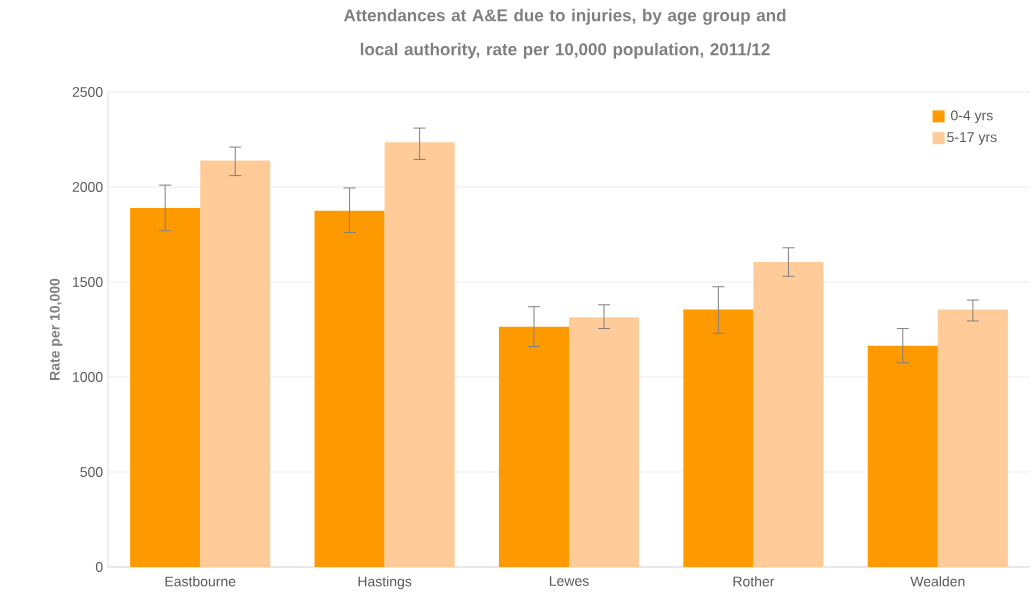 The height and width of the screenshot is (610, 1035). I want to click on chart-title: Attendances at A&E due to injuries, by age group and local authority, rate per 10,000 population, 2011/12, so click(564, 33).